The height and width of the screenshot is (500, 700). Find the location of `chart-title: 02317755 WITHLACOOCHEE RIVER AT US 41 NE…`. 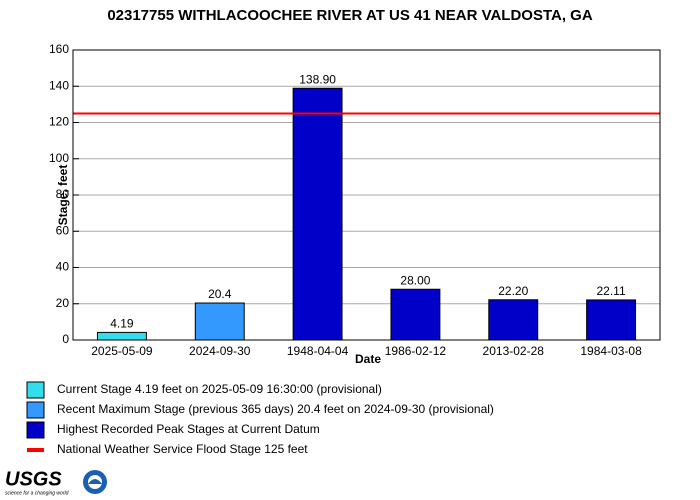

chart-title: 02317755 WITHLACOOCHEE RIVER AT US 41 NE… is located at coordinates (350, 15).